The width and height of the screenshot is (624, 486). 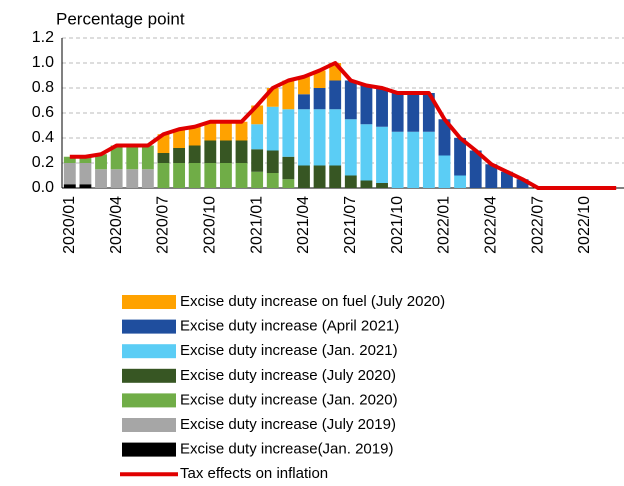 What do you see at coordinates (256, 225) in the screenshot?
I see `x-tick-label: 2021/01` at bounding box center [256, 225].